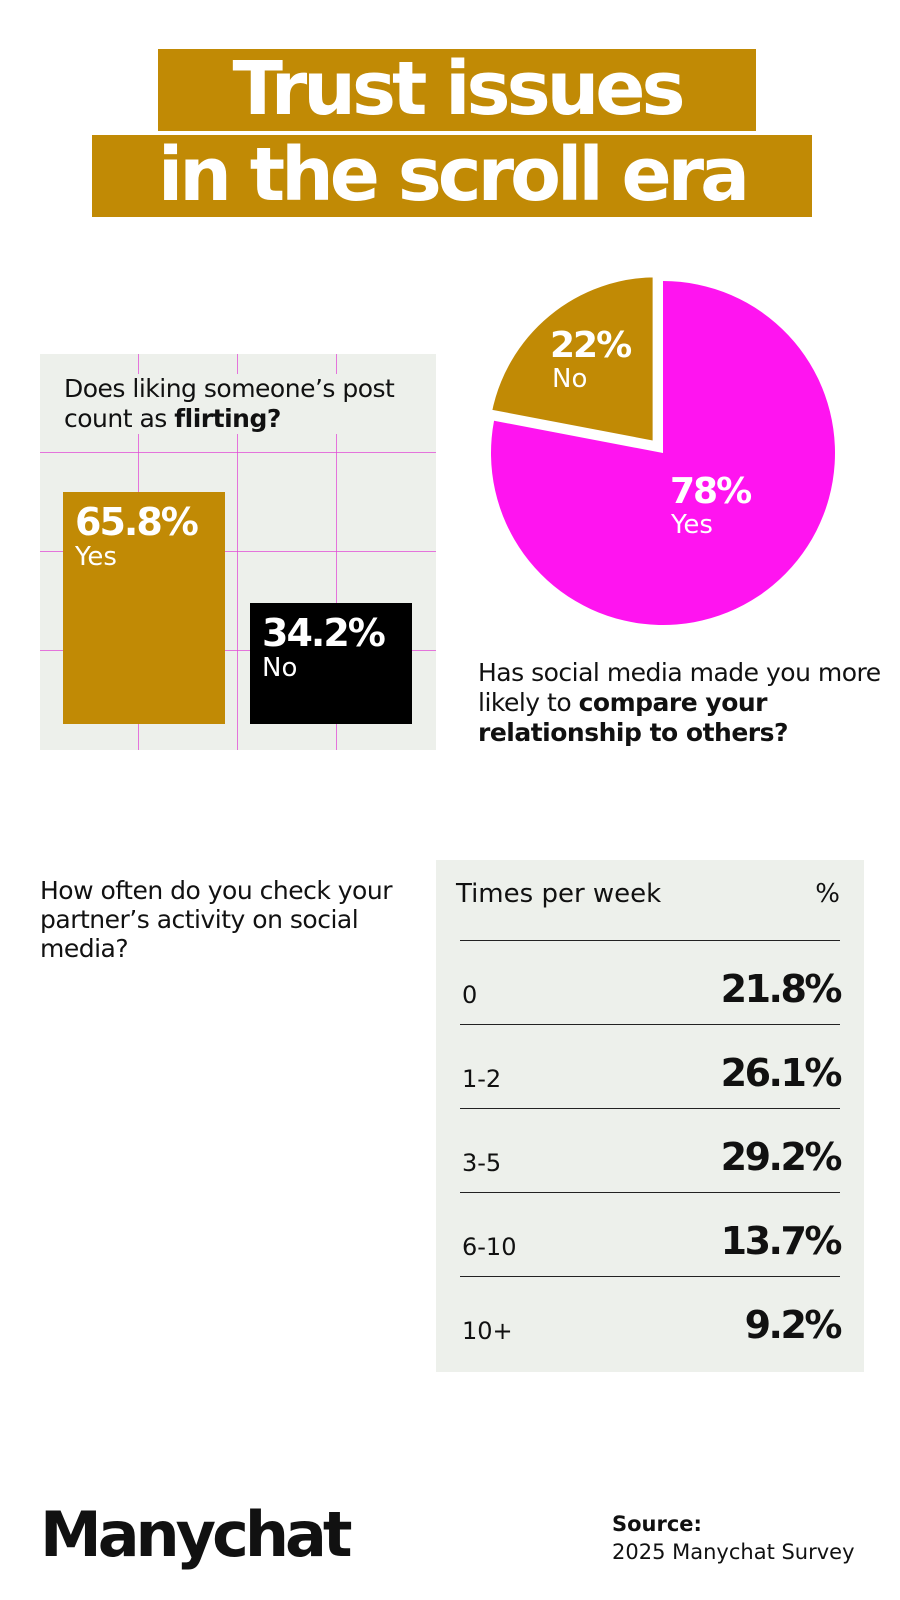 This screenshot has height=1600, width=900. I want to click on source-label: Source:, so click(657, 1524).